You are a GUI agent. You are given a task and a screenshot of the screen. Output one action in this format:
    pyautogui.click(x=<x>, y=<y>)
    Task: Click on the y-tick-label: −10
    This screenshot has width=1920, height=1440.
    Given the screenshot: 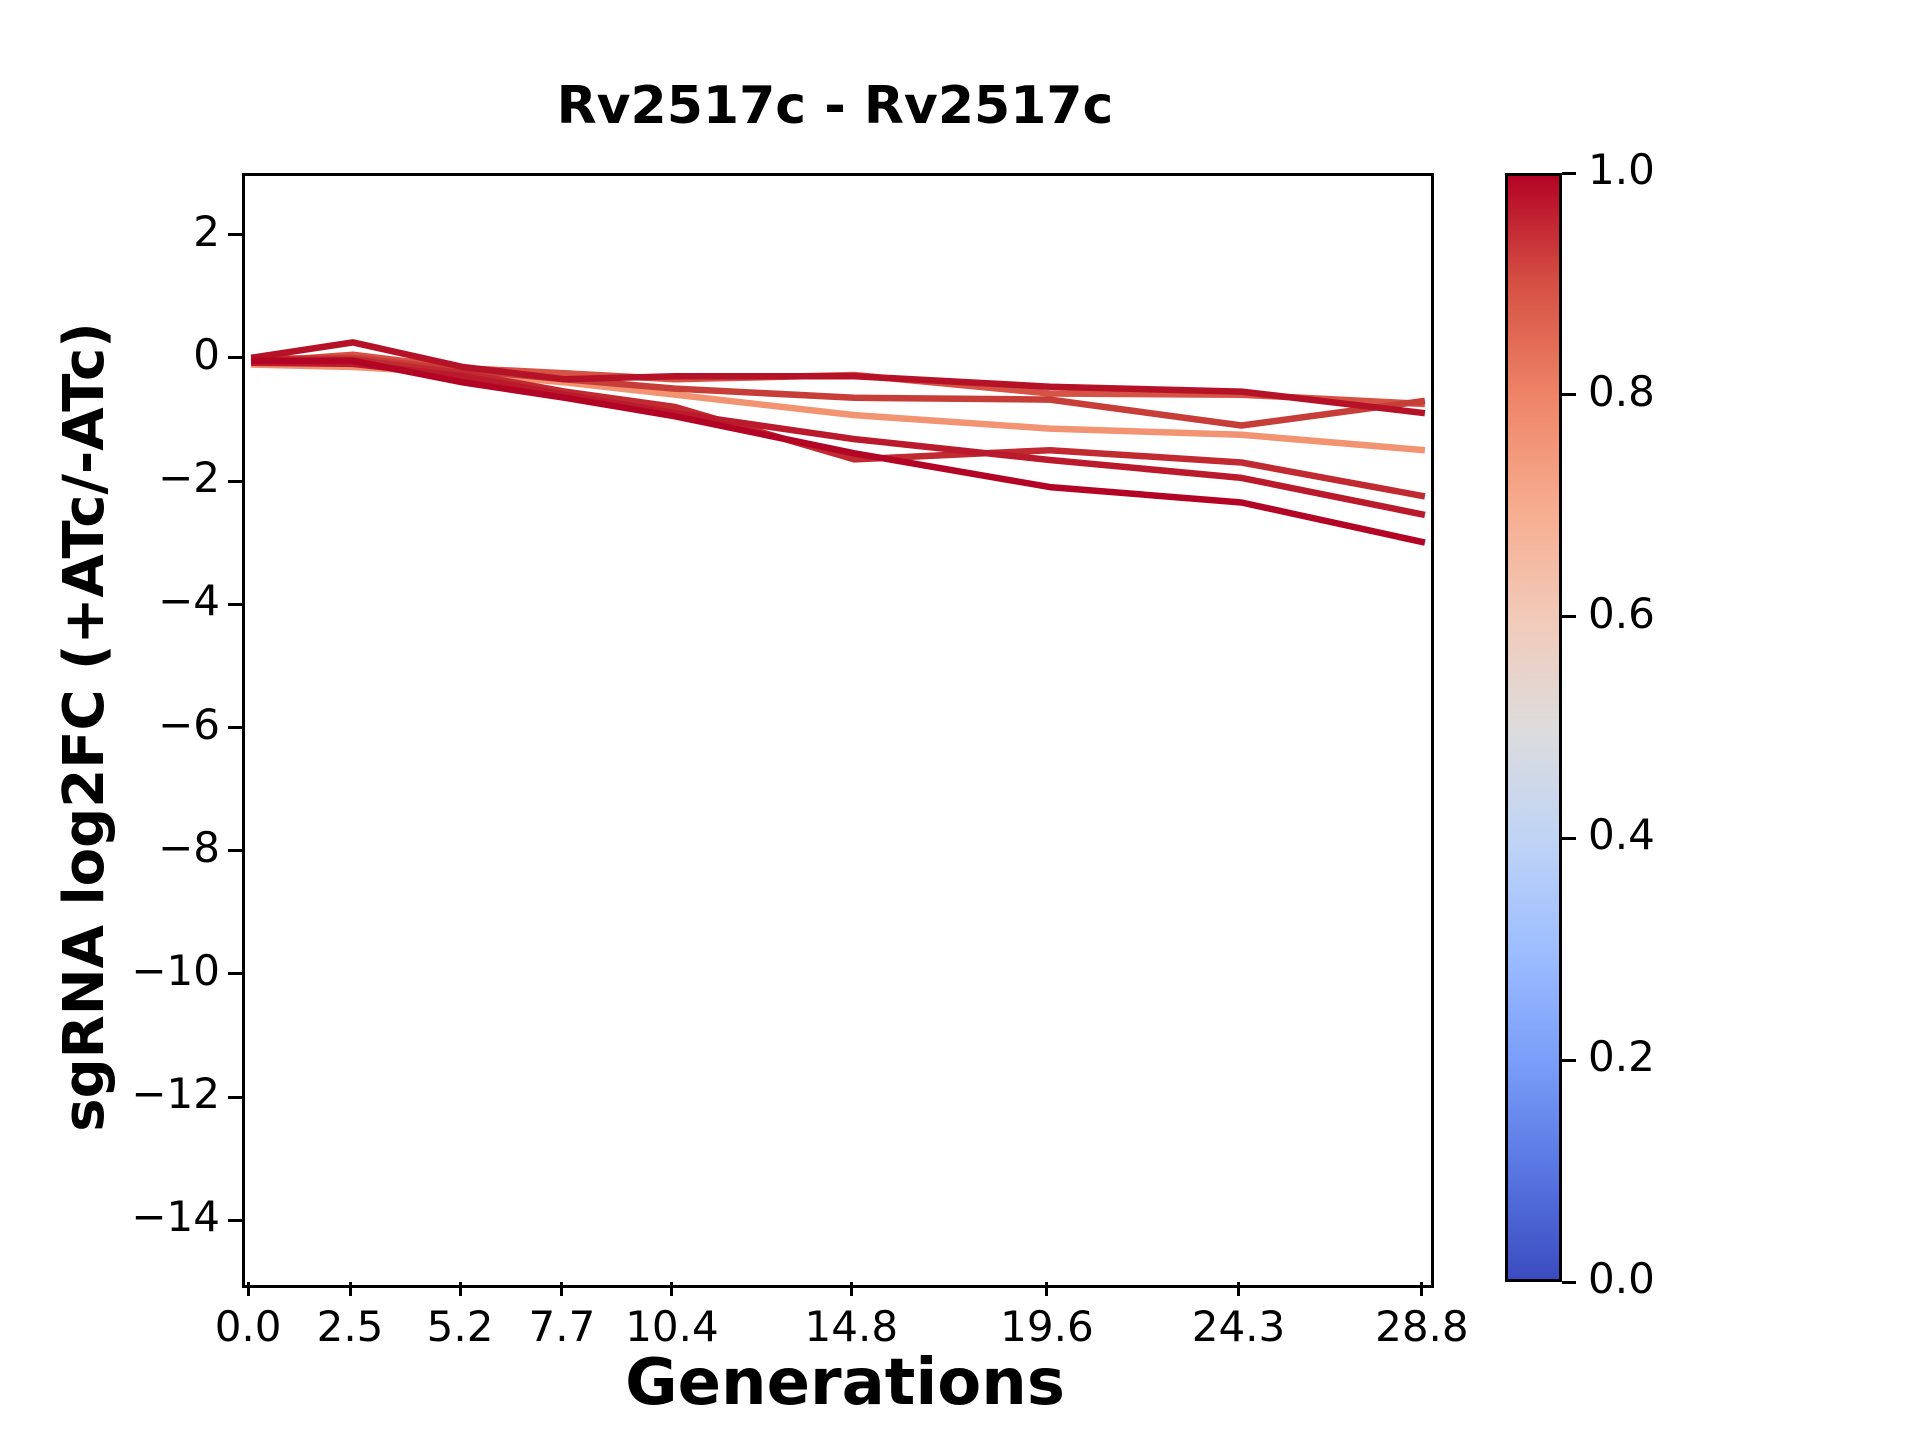 What is the action you would take?
    pyautogui.click(x=175, y=970)
    